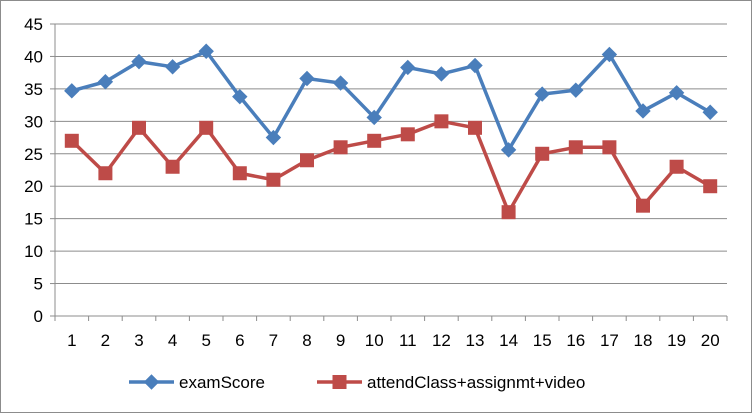 This screenshot has width=752, height=414. Describe the element at coordinates (71, 340) in the screenshot. I see `x-tick-label: 1` at that location.